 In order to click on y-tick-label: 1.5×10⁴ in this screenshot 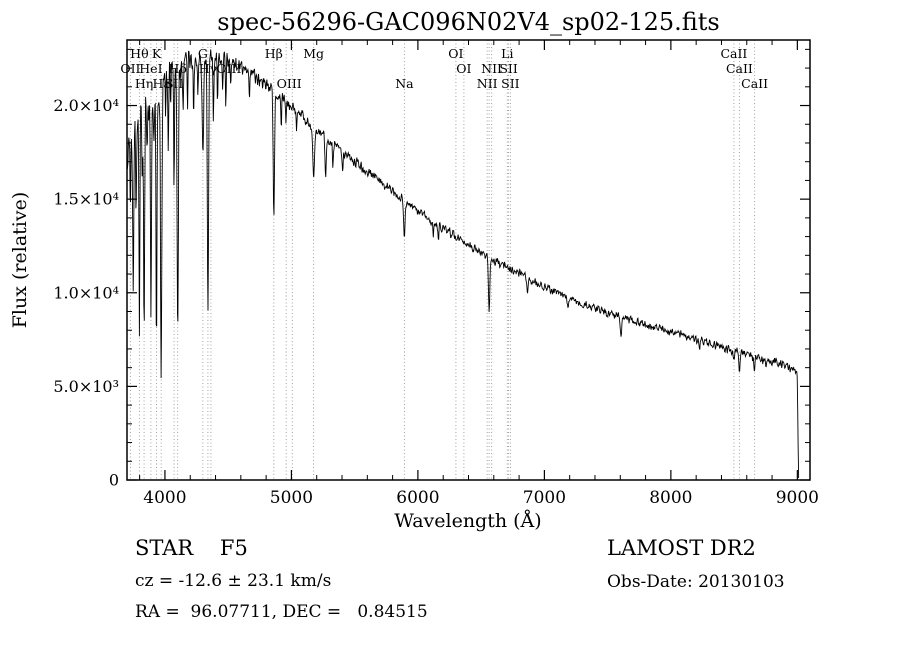, I will do `click(86, 199)`.